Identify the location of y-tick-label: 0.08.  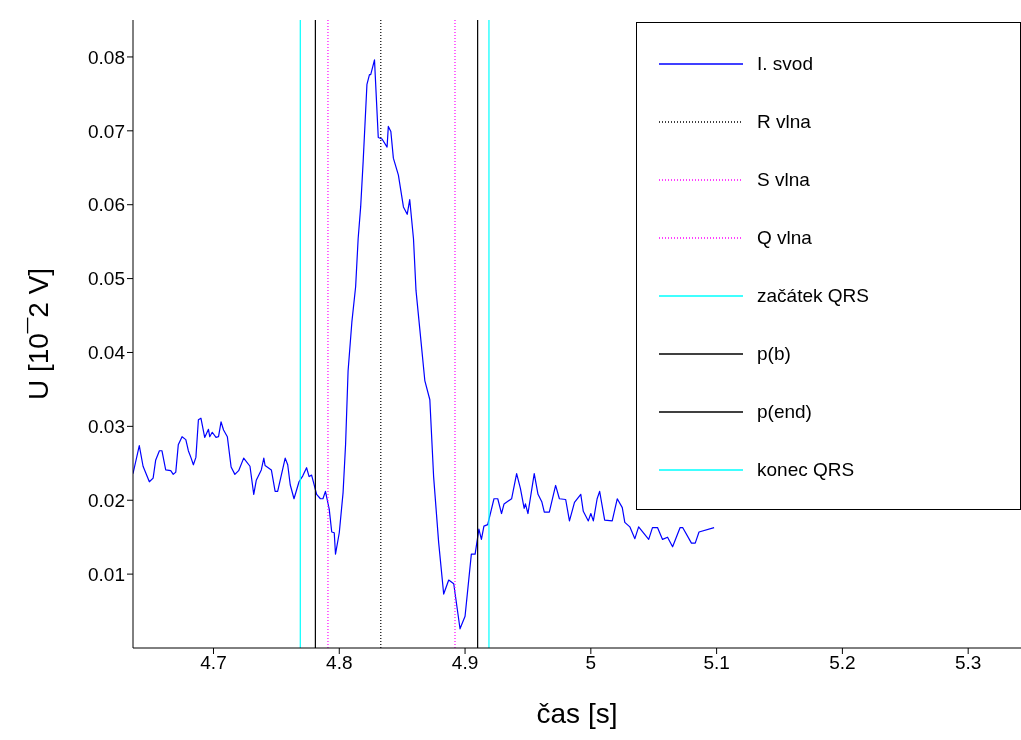
(106, 57).